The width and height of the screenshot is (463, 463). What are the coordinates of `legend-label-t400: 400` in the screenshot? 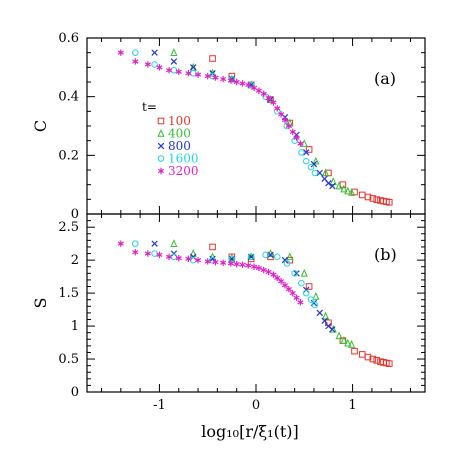 It's located at (179, 134).